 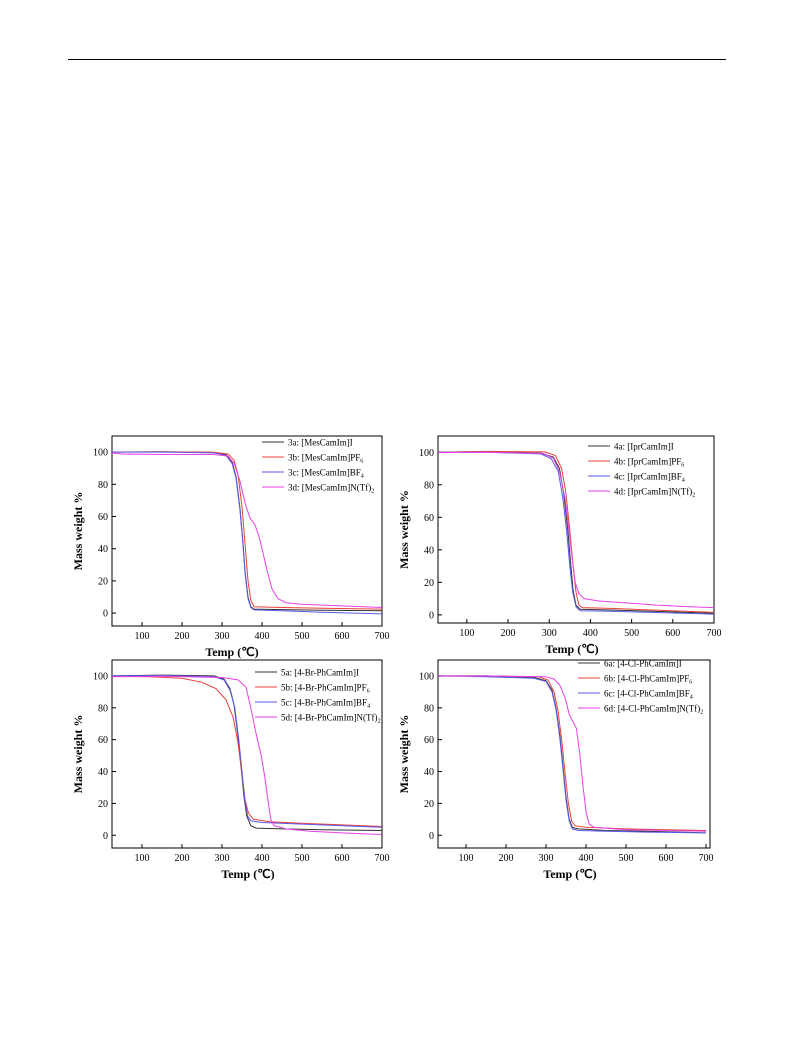 What do you see at coordinates (649, 463) in the screenshot?
I see `legend-entry: 4b: [IprCamIm]PF6` at bounding box center [649, 463].